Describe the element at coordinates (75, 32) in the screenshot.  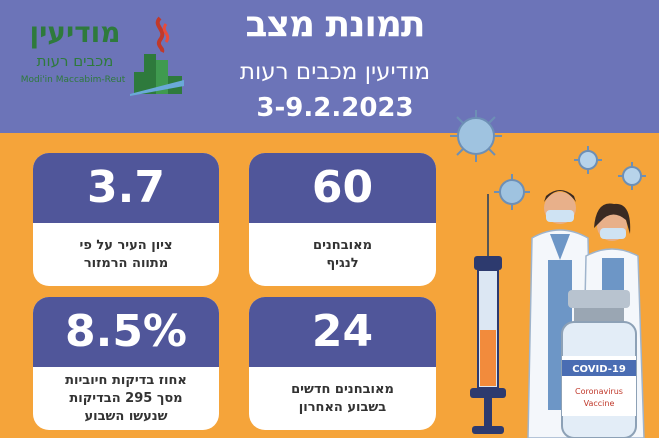
I see `logo-name: מודיעין` at that location.